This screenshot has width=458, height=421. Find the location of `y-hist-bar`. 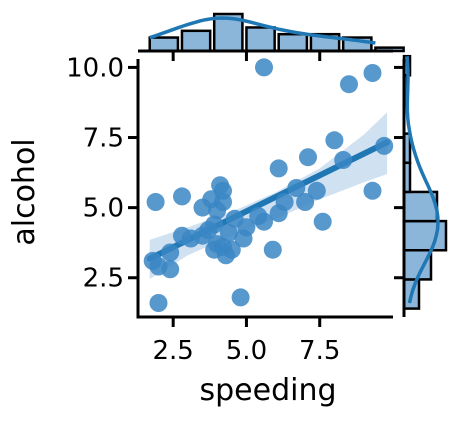

y-hist-bar is located at coordinates (425, 235).